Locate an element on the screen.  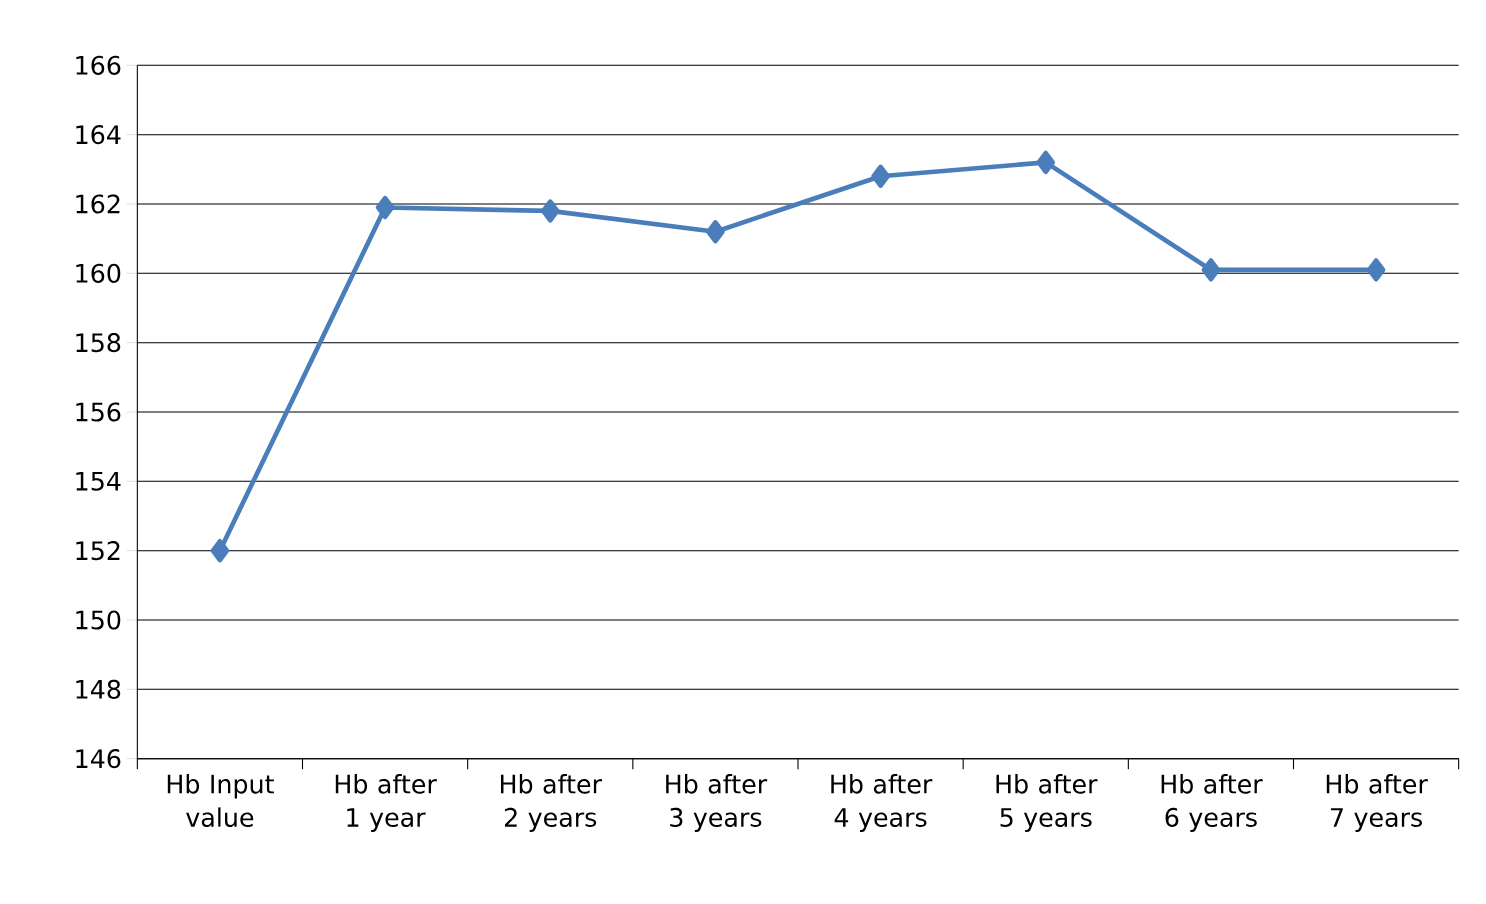
y-tick-label: 150 is located at coordinates (98, 620).